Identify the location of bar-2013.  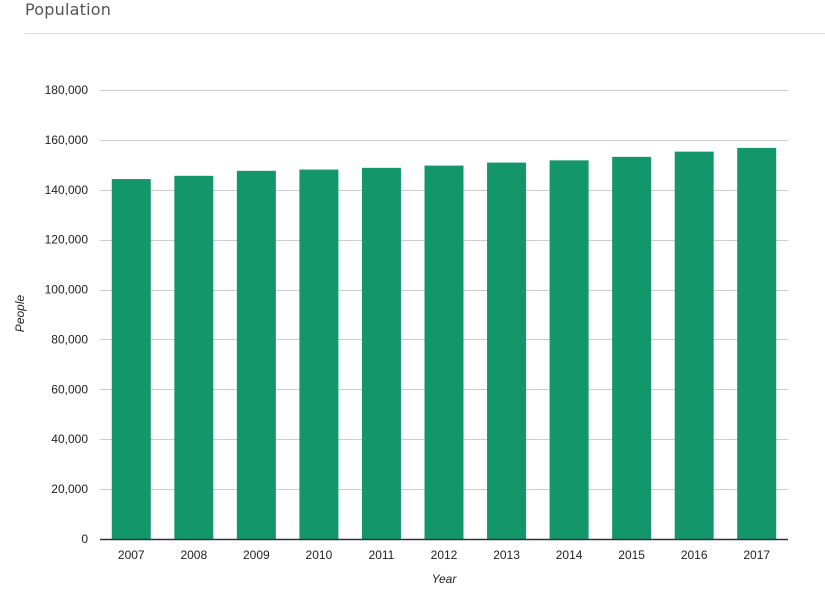
(507, 351).